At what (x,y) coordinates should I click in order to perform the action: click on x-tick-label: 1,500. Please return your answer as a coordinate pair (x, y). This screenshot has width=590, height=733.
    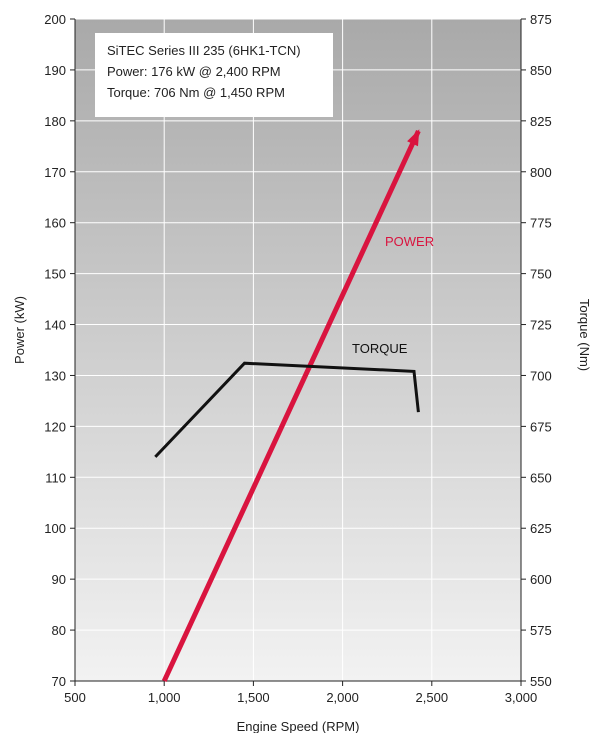
    Looking at the image, I should click on (253, 697).